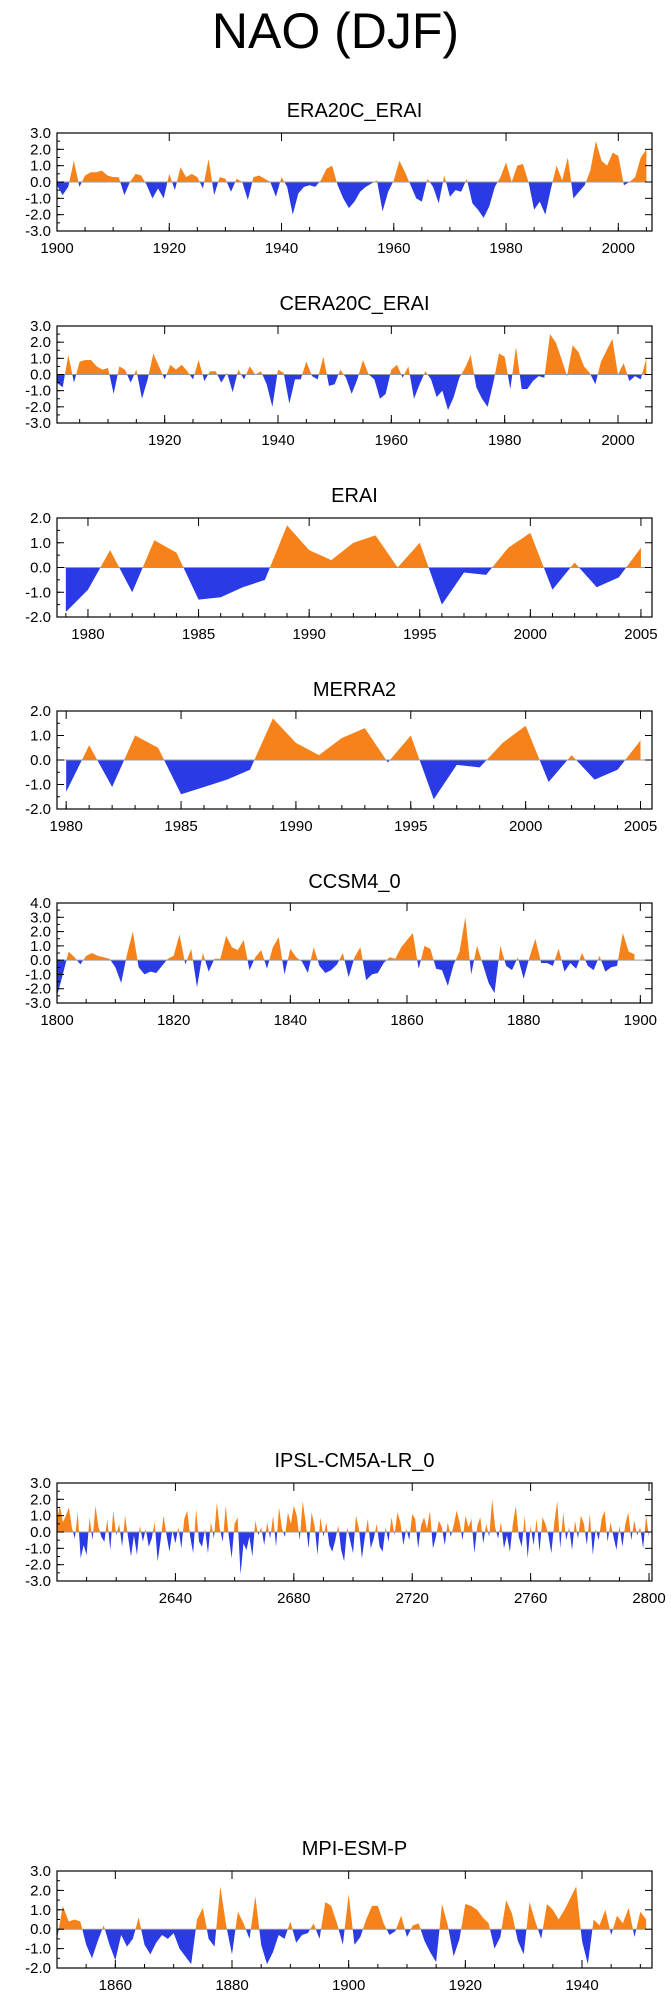  Describe the element at coordinates (56, 1020) in the screenshot. I see `x-tick-label: 1800` at that location.